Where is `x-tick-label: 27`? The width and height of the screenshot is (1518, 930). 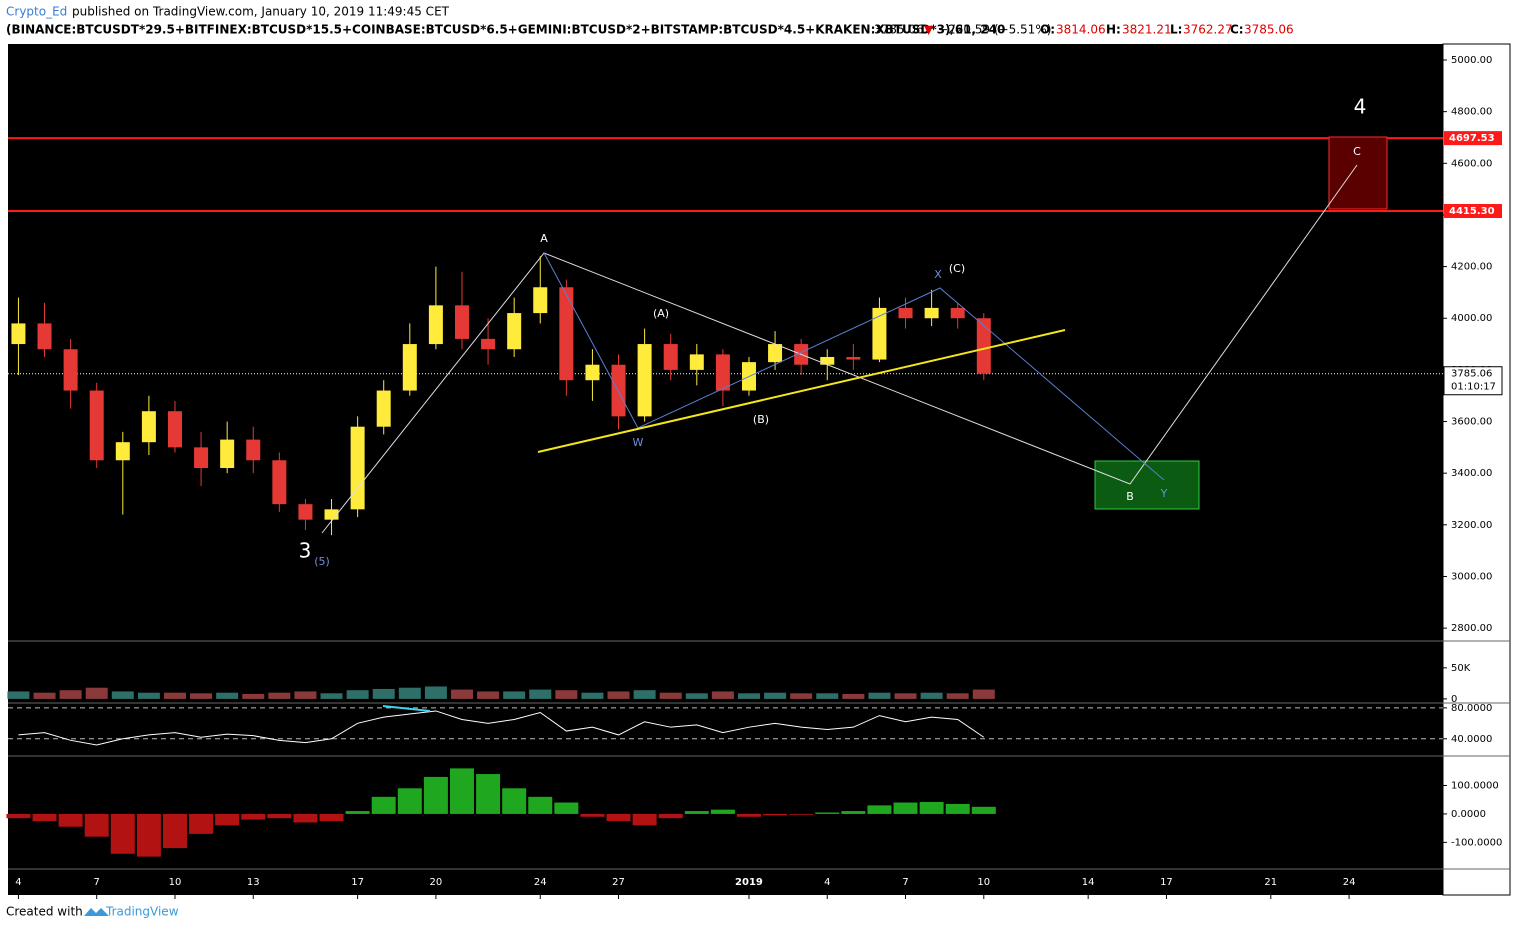
x-tick-label: 27 is located at coordinates (618, 882).